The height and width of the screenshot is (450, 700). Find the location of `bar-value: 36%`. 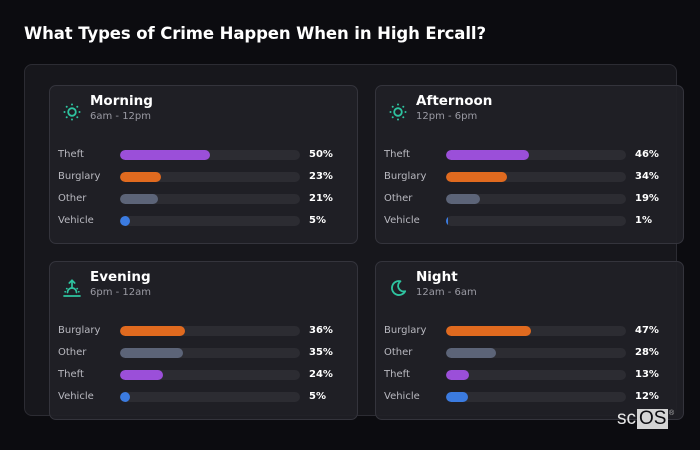

bar-value: 36% is located at coordinates (321, 330).